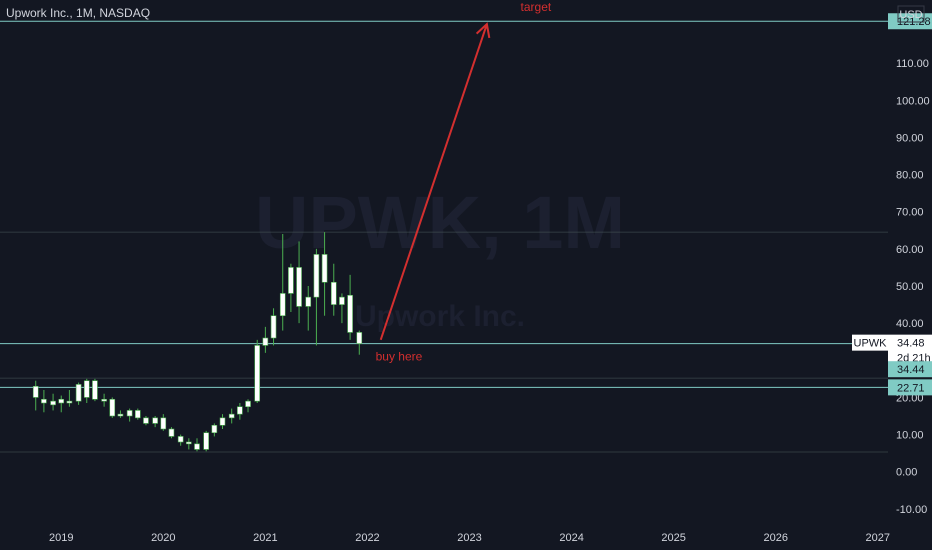 Image resolution: width=932 pixels, height=550 pixels. I want to click on currency-box, so click(911, 14).